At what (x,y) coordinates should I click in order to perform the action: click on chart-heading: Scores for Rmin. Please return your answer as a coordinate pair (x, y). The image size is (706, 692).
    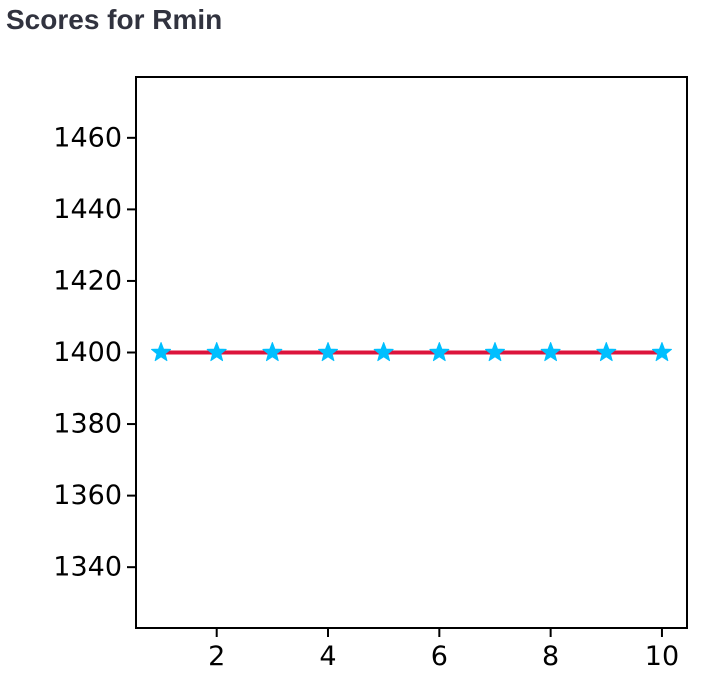
    Looking at the image, I should click on (114, 19).